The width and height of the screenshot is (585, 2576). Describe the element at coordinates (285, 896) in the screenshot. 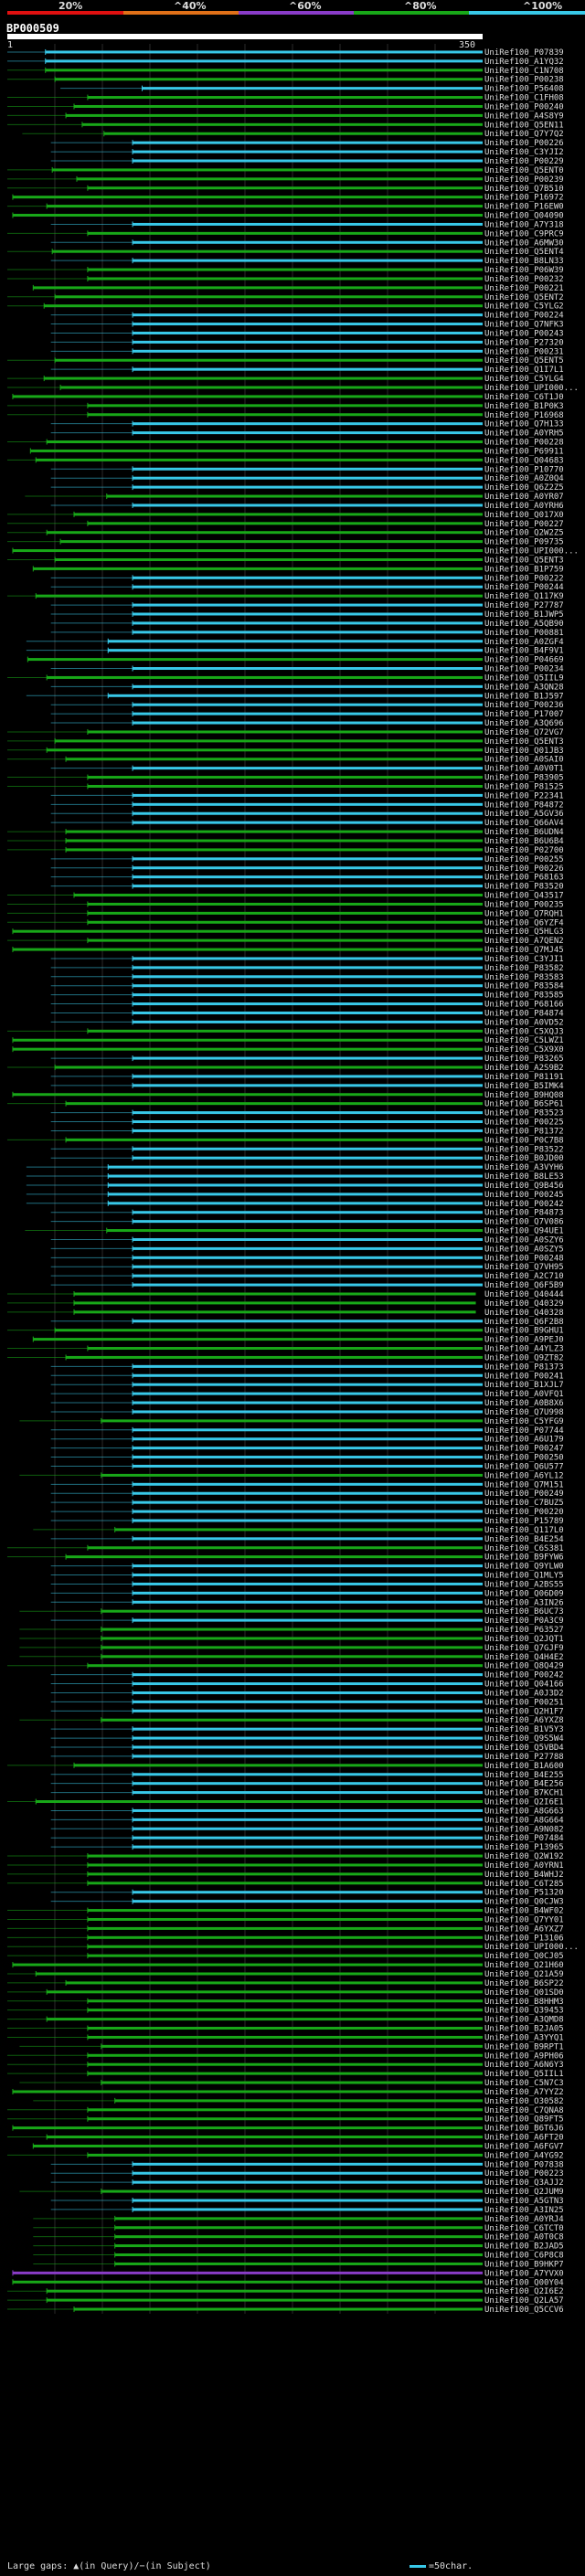

I see `hit-row: UniRef100_Q43517` at that location.